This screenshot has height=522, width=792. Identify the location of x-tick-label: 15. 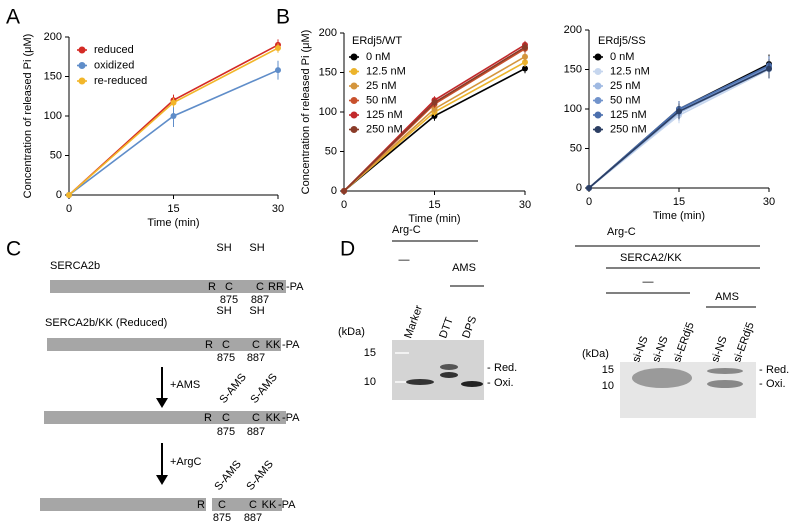
(173, 209).